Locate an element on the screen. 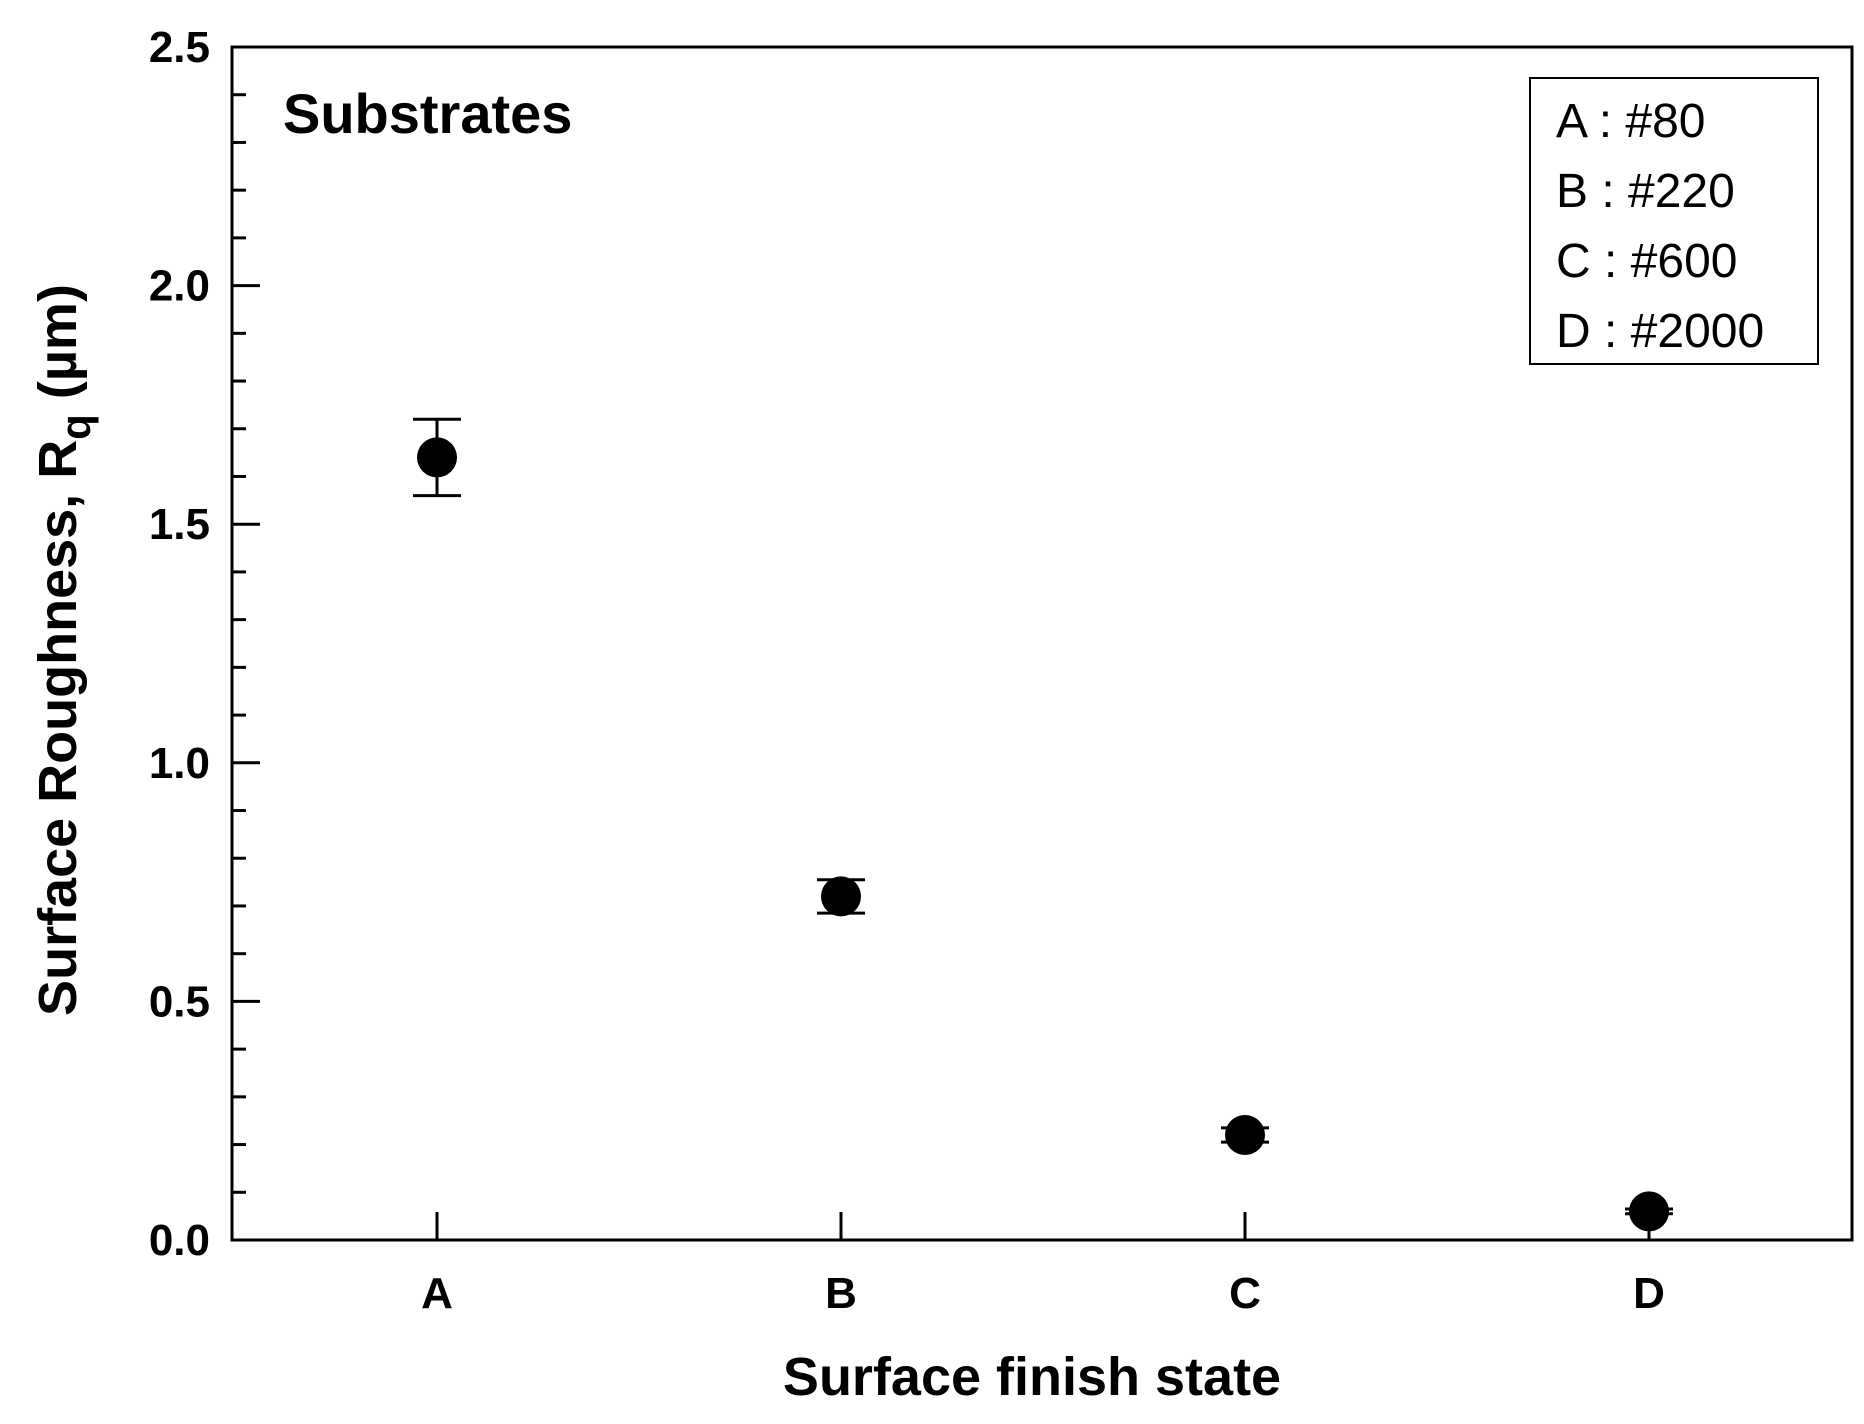 The image size is (1864, 1424). x-tick-label: A is located at coordinates (437, 1293).